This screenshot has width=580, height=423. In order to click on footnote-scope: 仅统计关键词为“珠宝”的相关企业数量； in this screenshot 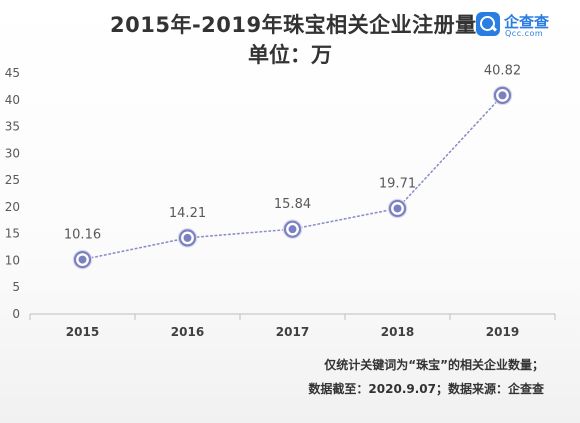, I will do `click(434, 365)`.